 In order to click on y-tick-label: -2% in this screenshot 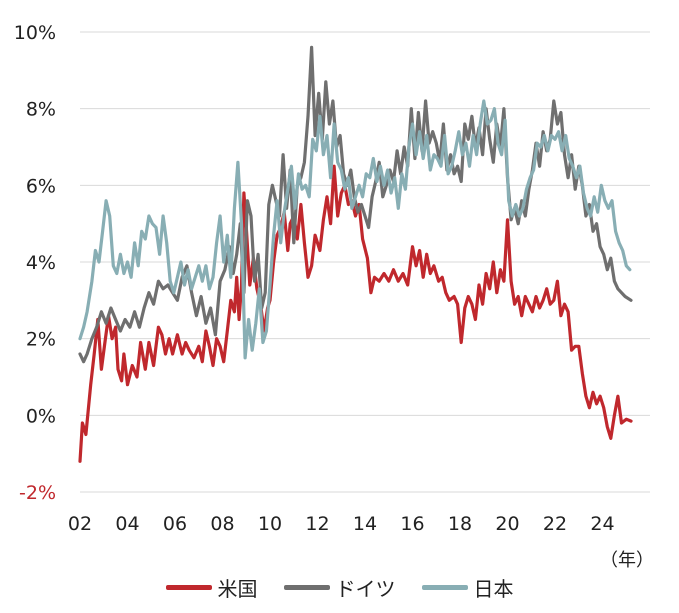, I will do `click(37, 493)`.